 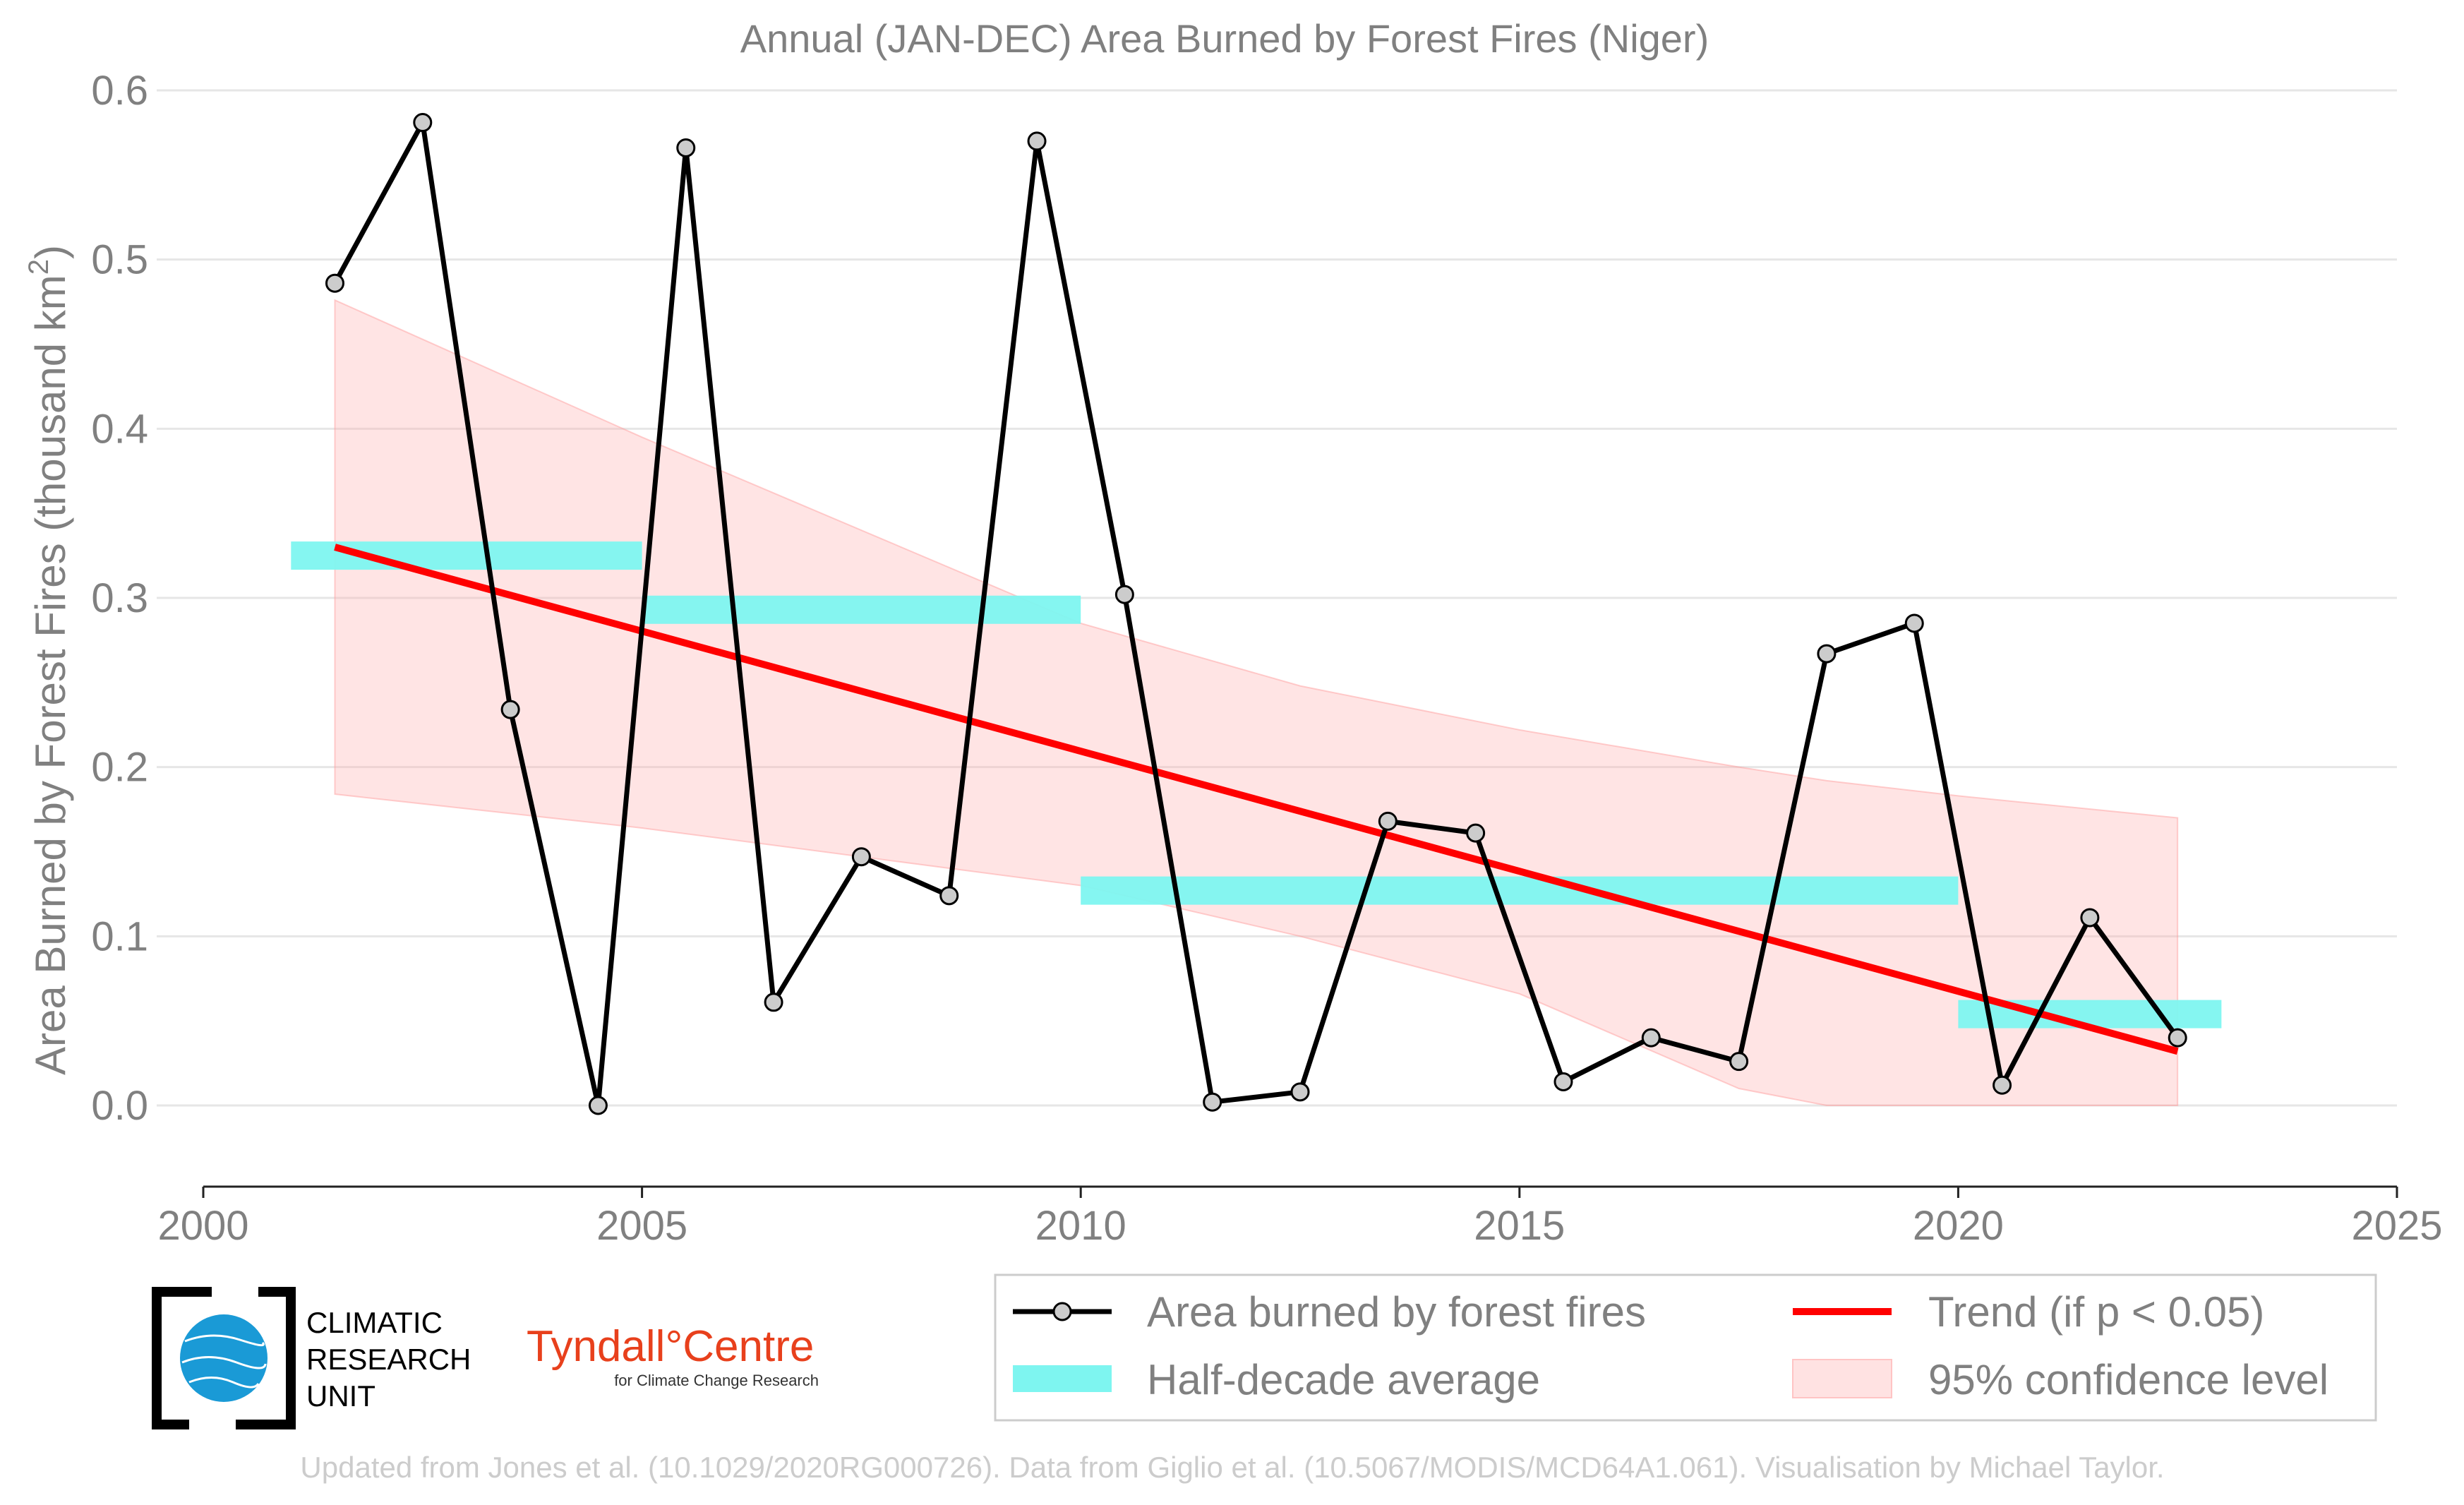 What do you see at coordinates (1062, 1378) in the screenshot?
I see `legend-half-decade-swatch` at bounding box center [1062, 1378].